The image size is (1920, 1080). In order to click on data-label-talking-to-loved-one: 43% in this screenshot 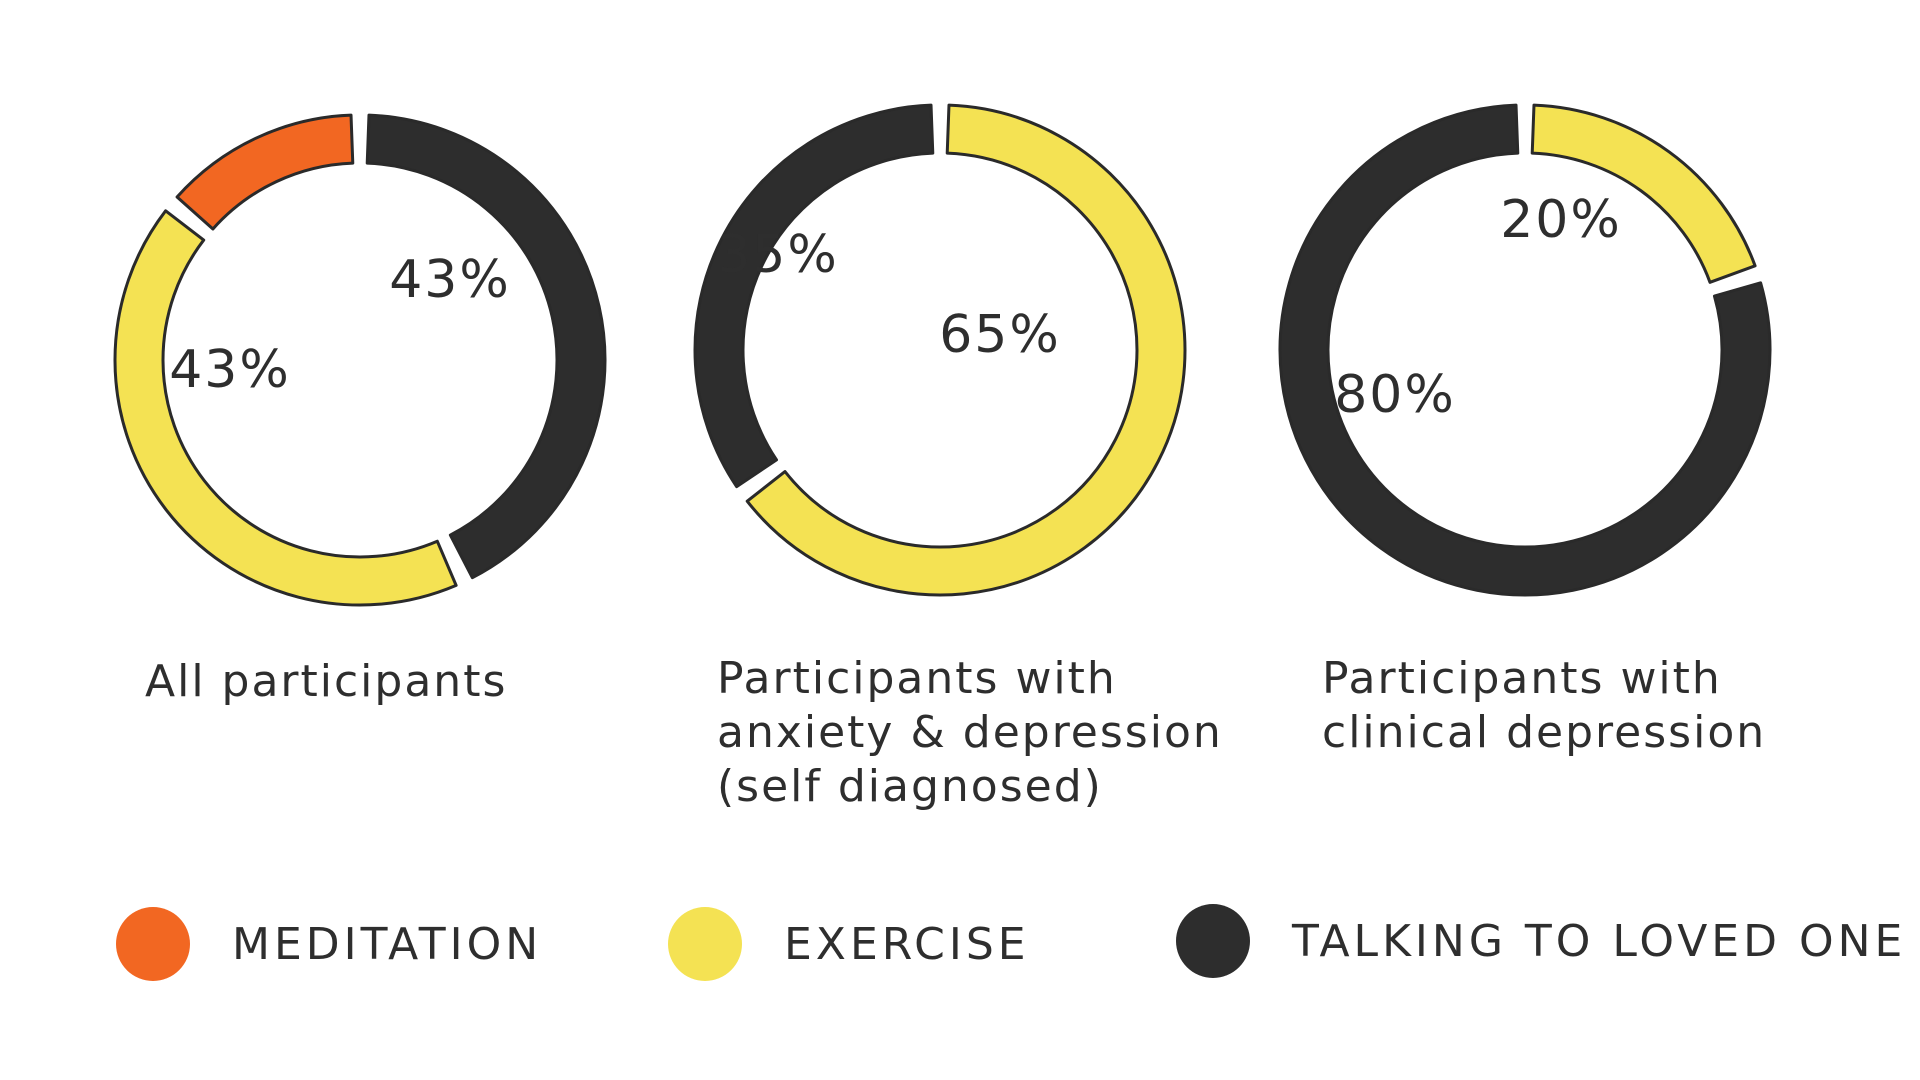, I will do `click(450, 280)`.